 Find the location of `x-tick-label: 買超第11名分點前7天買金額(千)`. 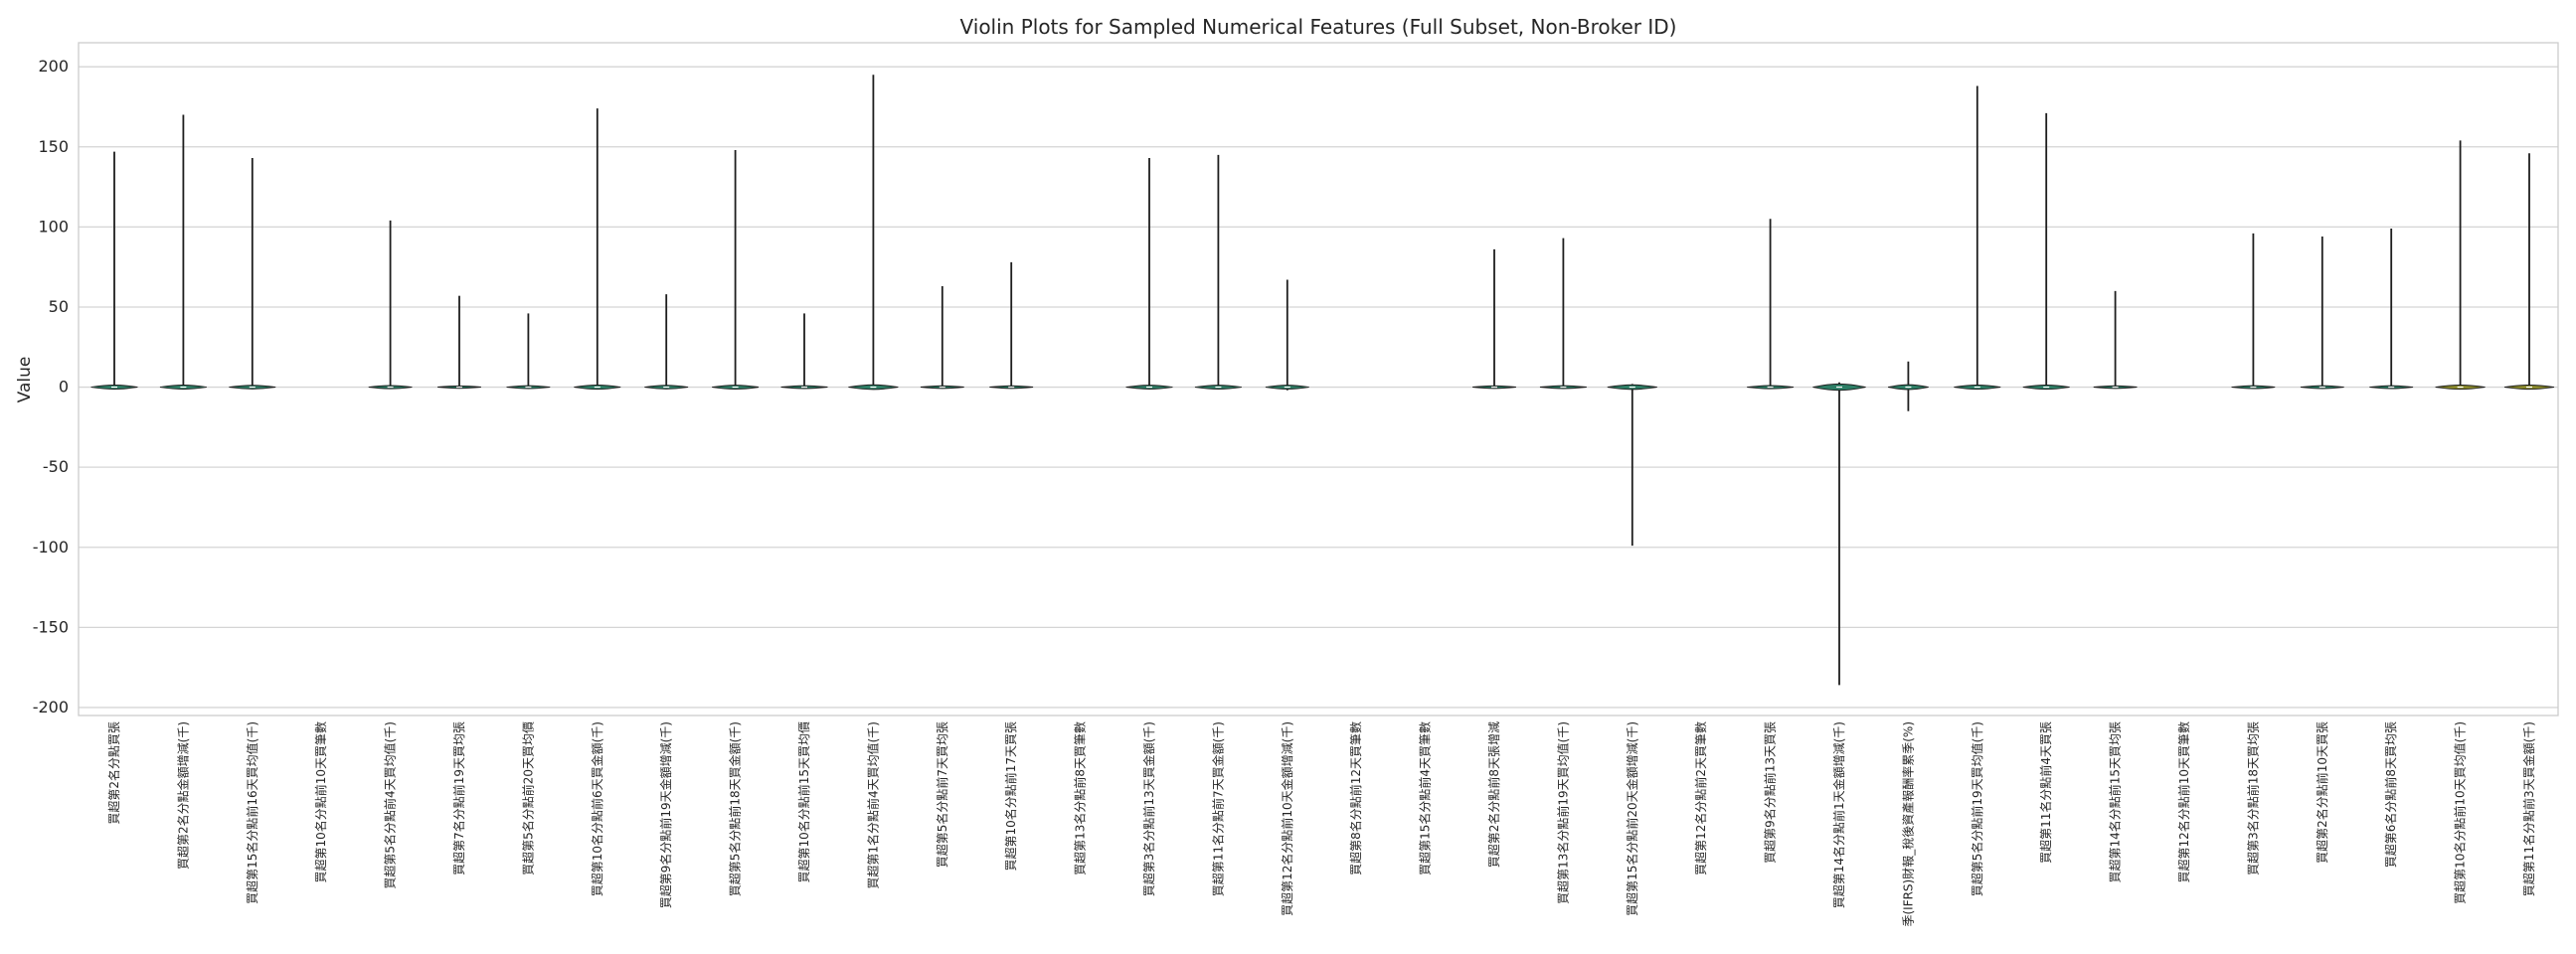

x-tick-label: 買超第11名分點前7天買金額(千) is located at coordinates (1217, 808).